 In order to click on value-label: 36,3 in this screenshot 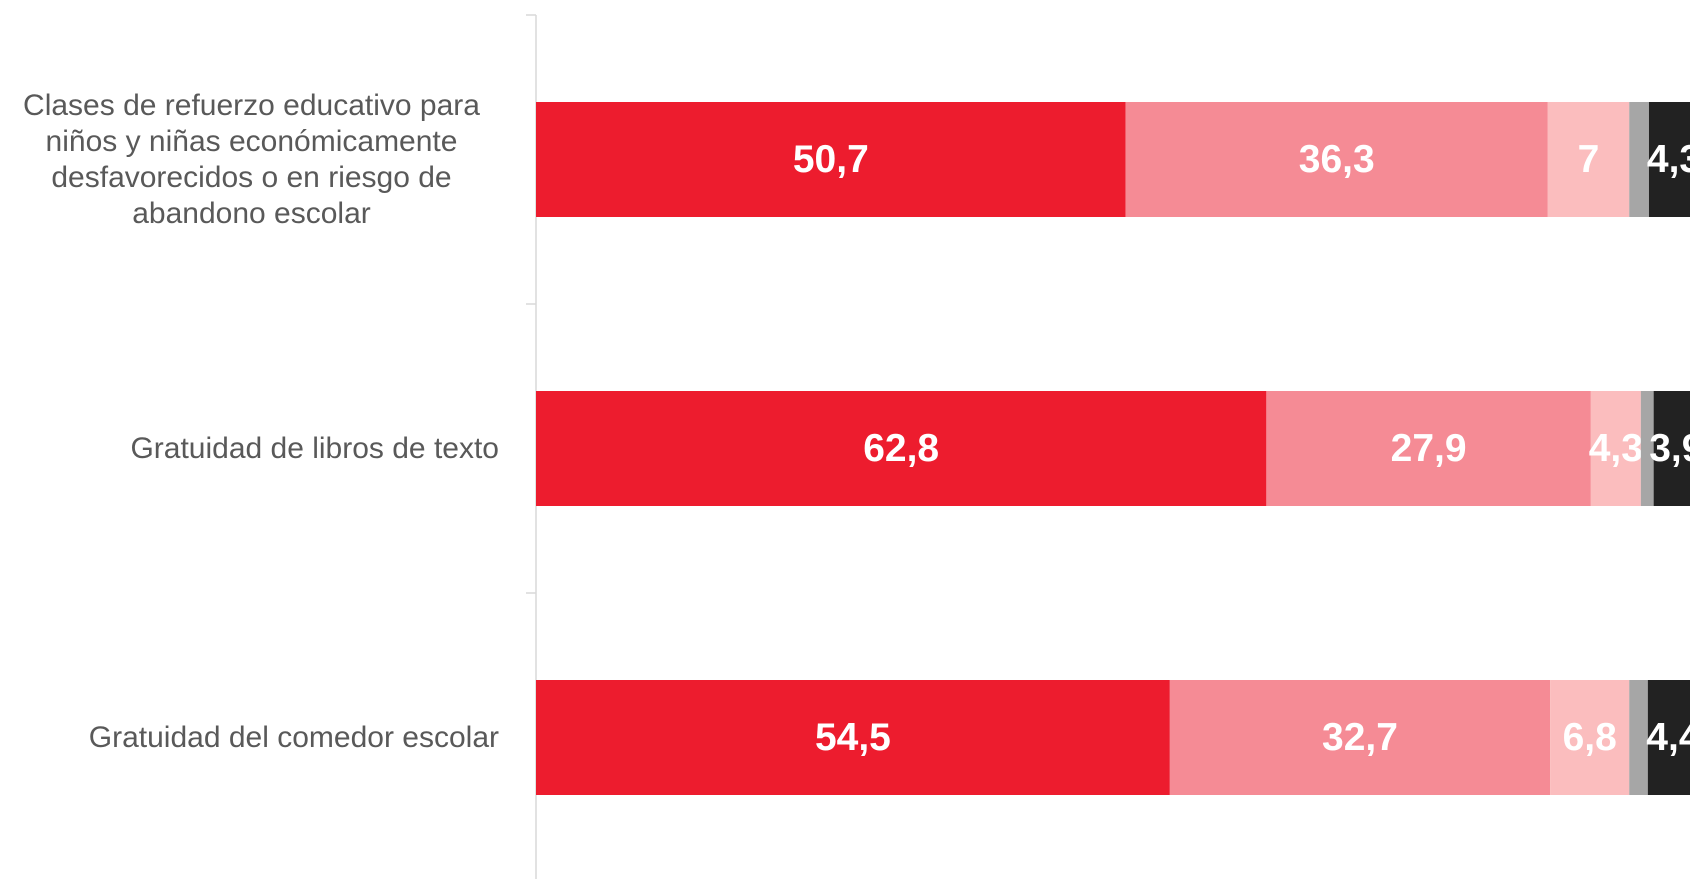, I will do `click(1337, 159)`.